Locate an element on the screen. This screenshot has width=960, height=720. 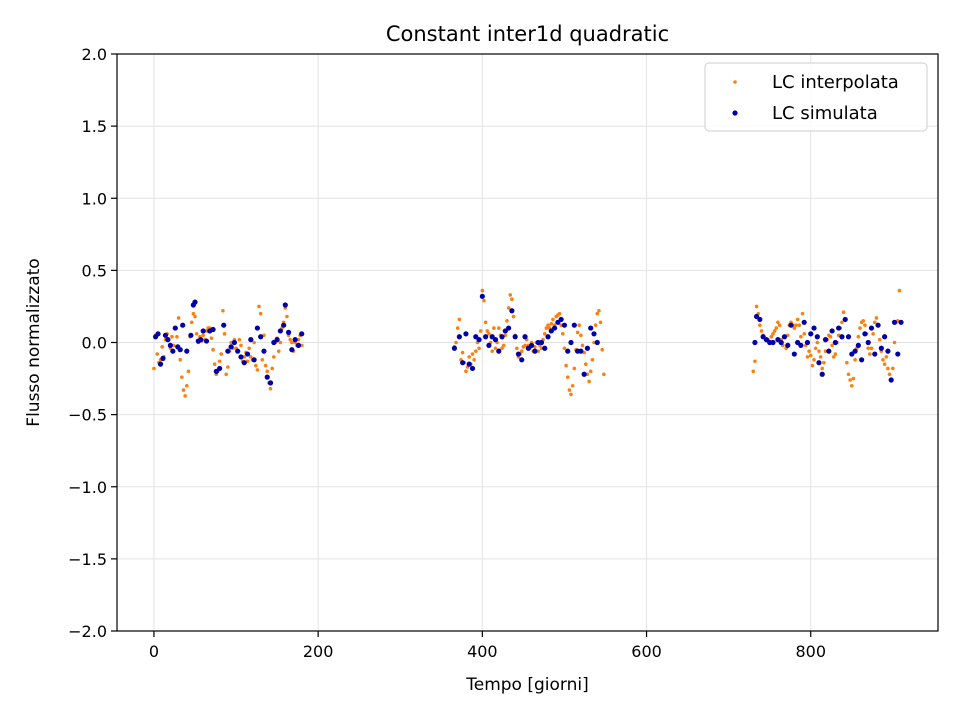
y-tick-label: −1.0 is located at coordinates (87, 487).